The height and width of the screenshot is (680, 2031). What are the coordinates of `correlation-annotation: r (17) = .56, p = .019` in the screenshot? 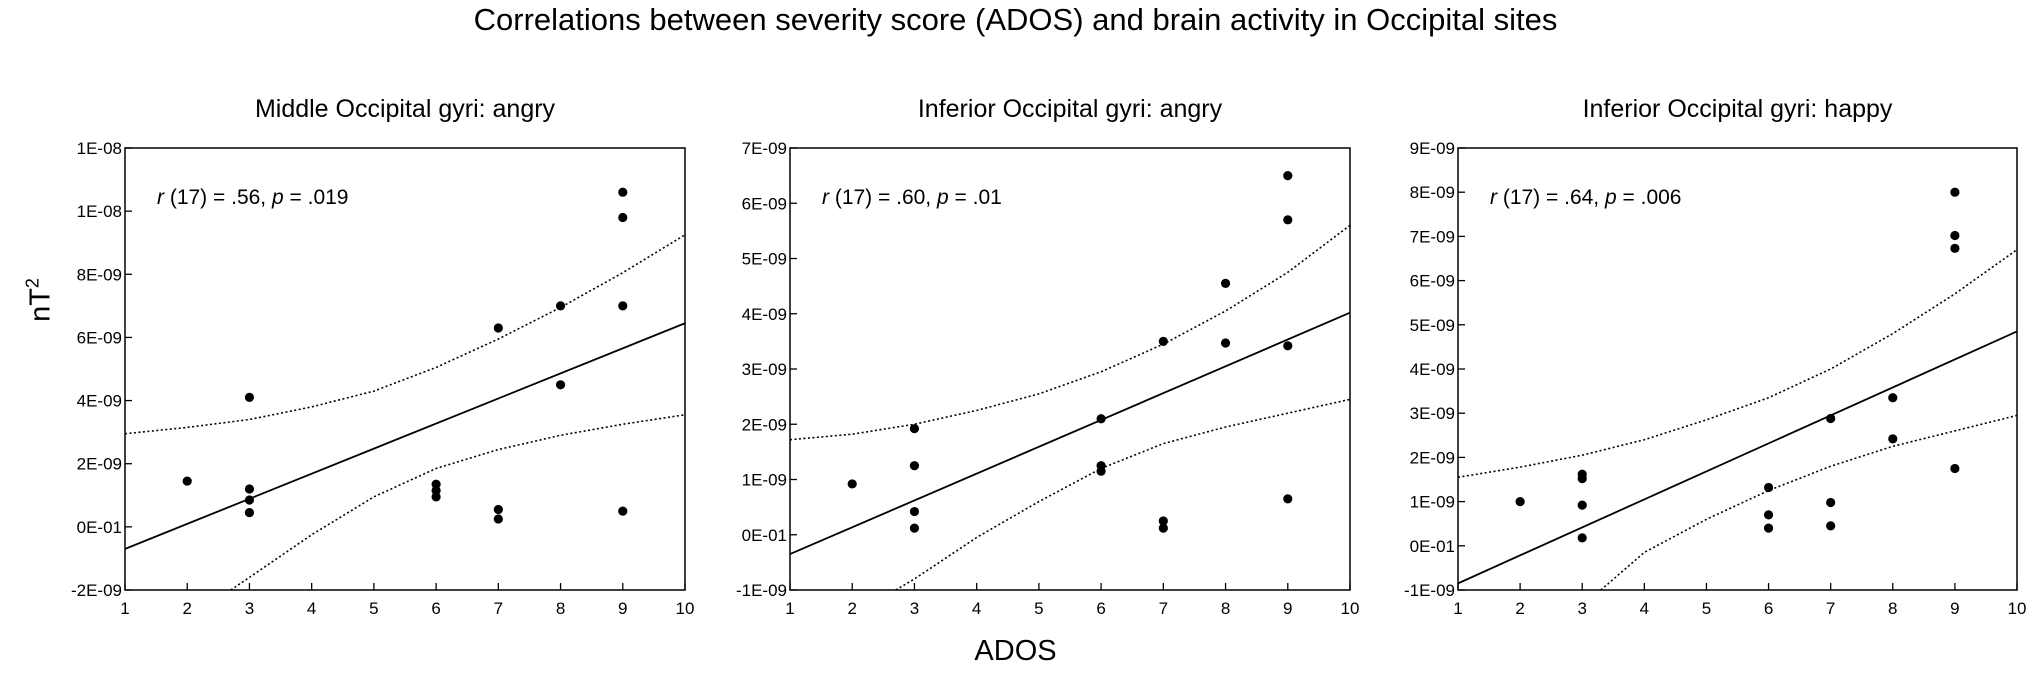 It's located at (252, 197).